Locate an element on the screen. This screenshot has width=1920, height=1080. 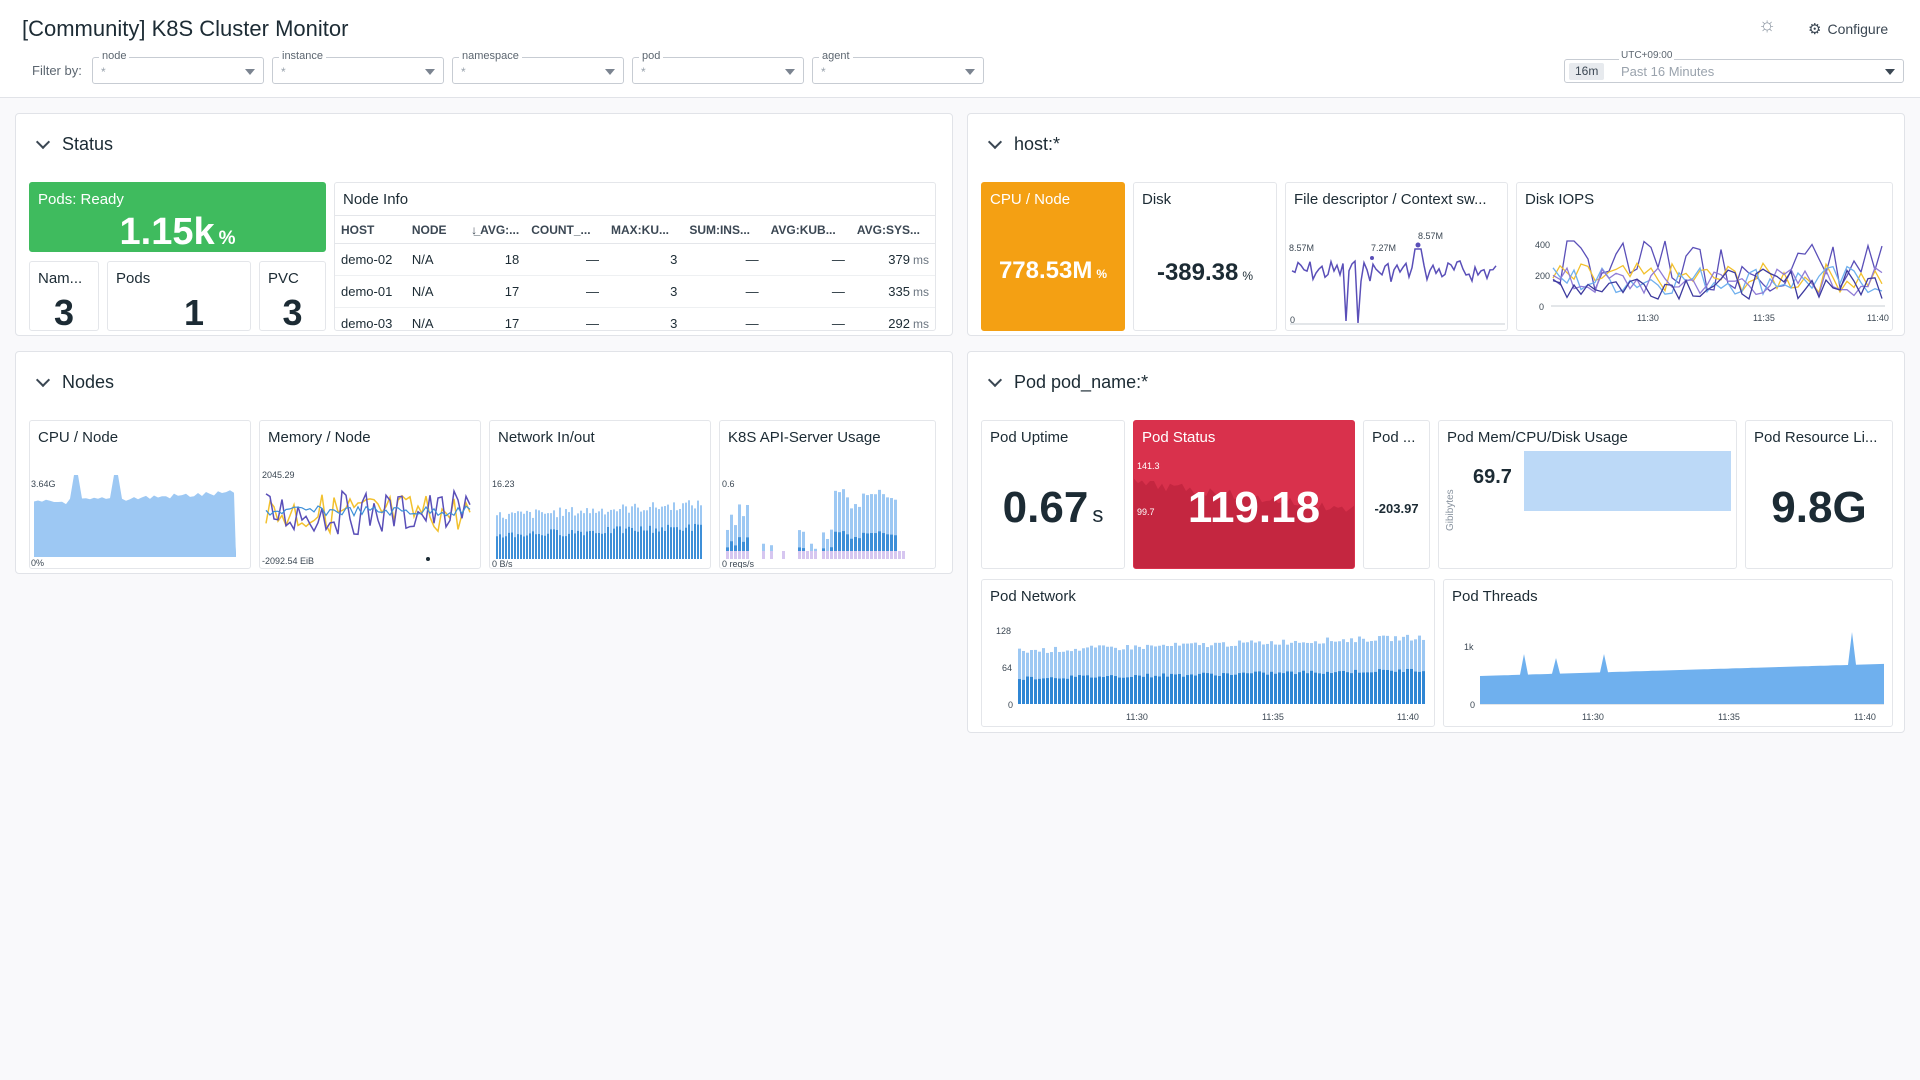
widget-pod-threads: Pod Threads 1k 0 11:30 11:35 11:40 is located at coordinates (1668, 653).